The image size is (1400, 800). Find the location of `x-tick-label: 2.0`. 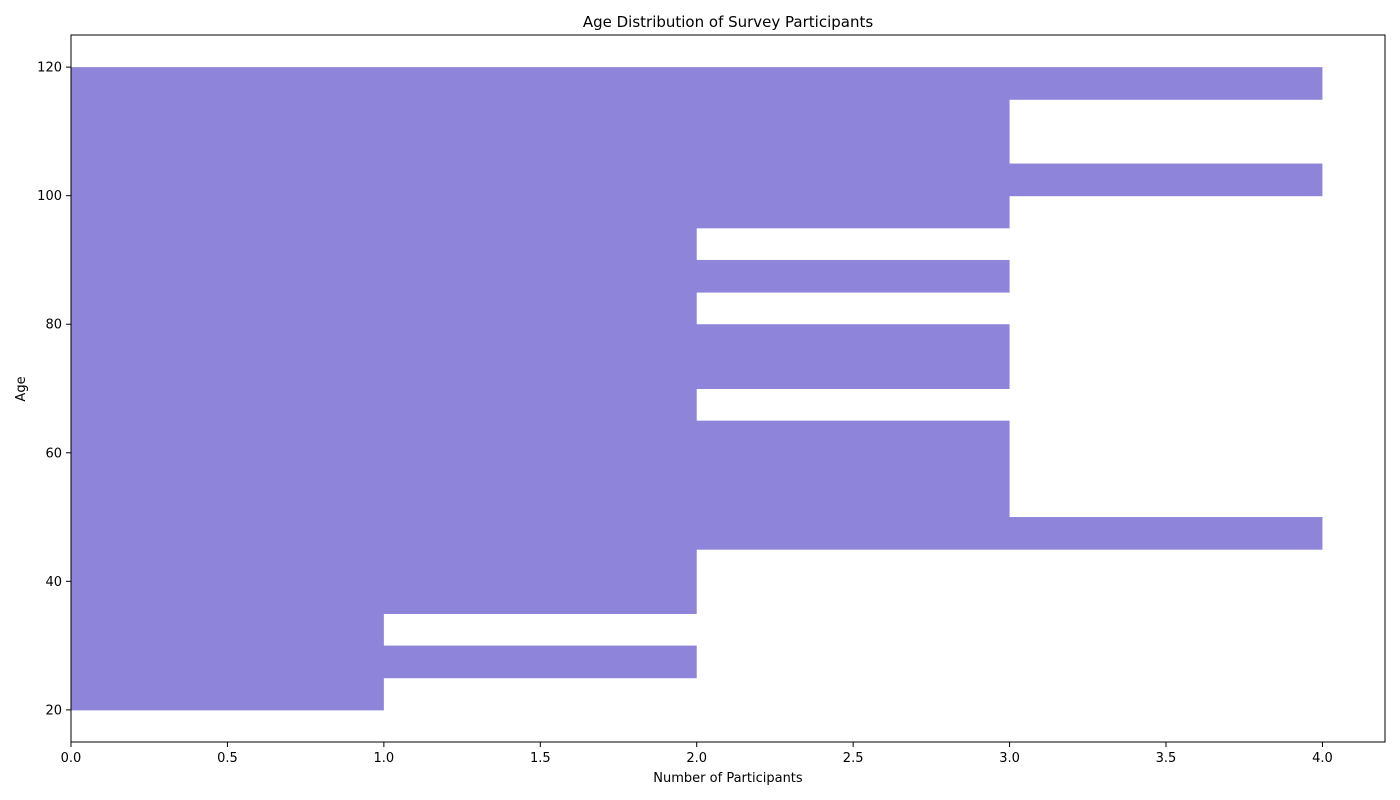

x-tick-label: 2.0 is located at coordinates (696, 758).